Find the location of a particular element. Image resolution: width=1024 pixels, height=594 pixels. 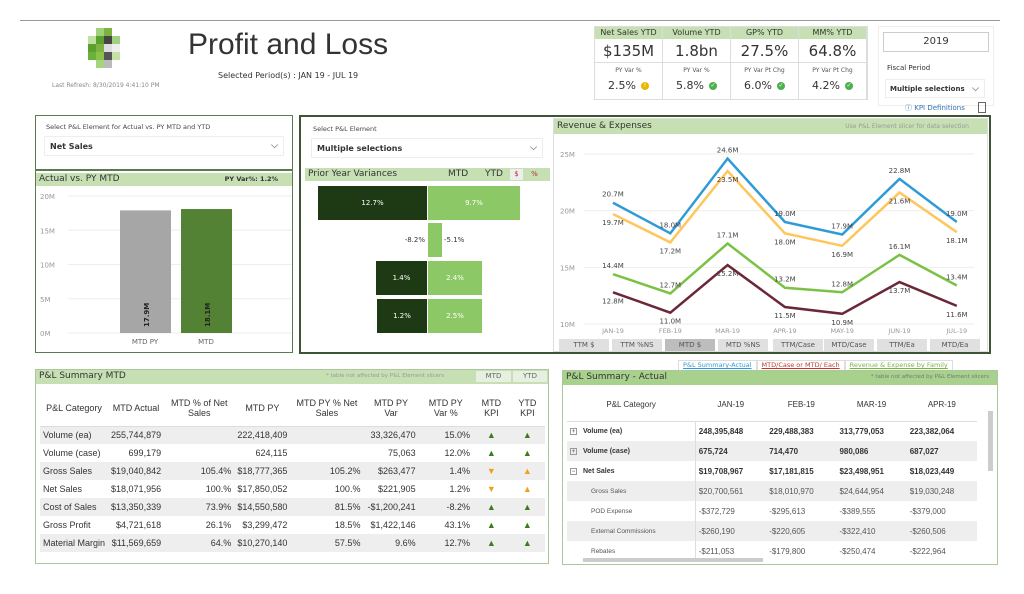

data-label: 12.7M is located at coordinates (670, 285).